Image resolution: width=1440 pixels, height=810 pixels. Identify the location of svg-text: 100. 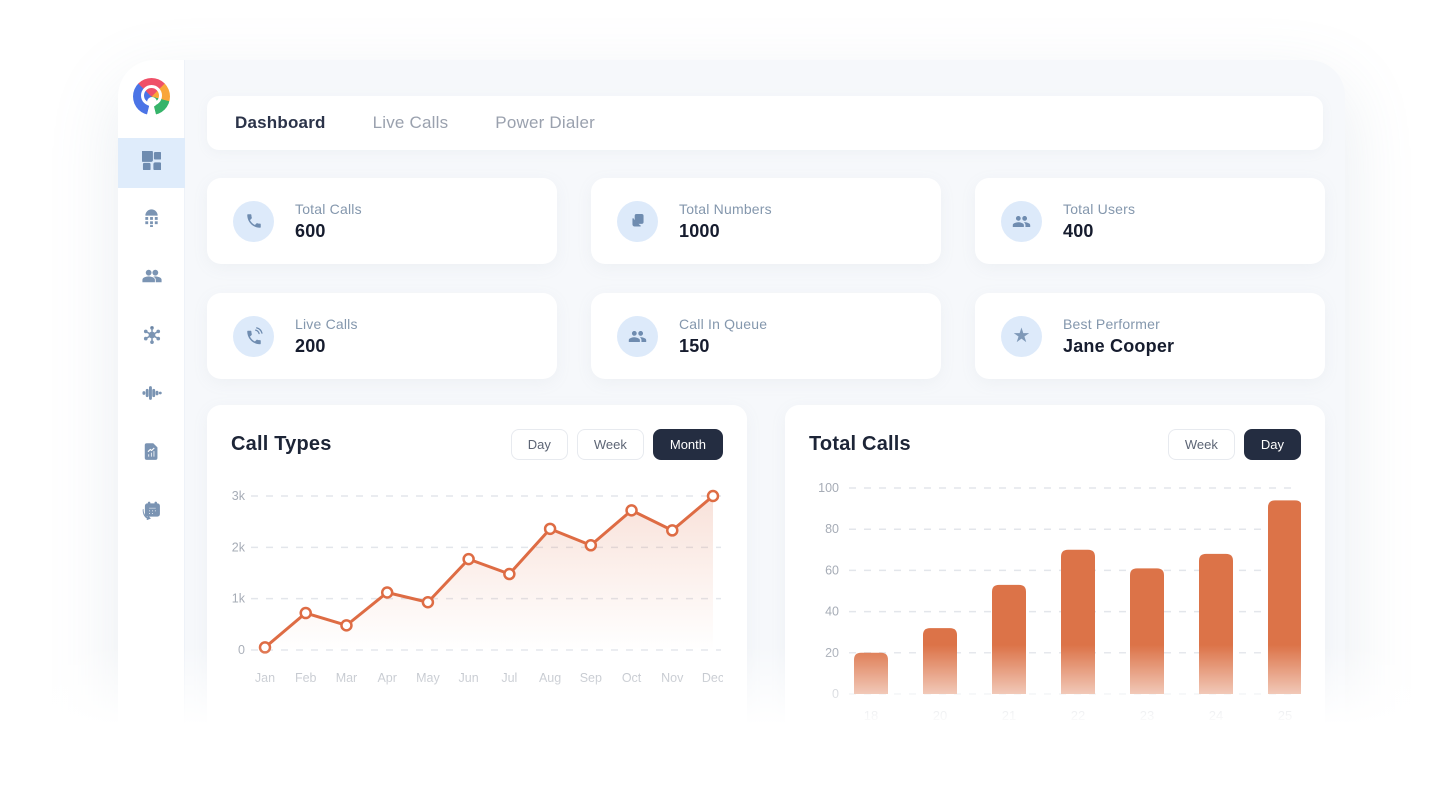
(828, 488).